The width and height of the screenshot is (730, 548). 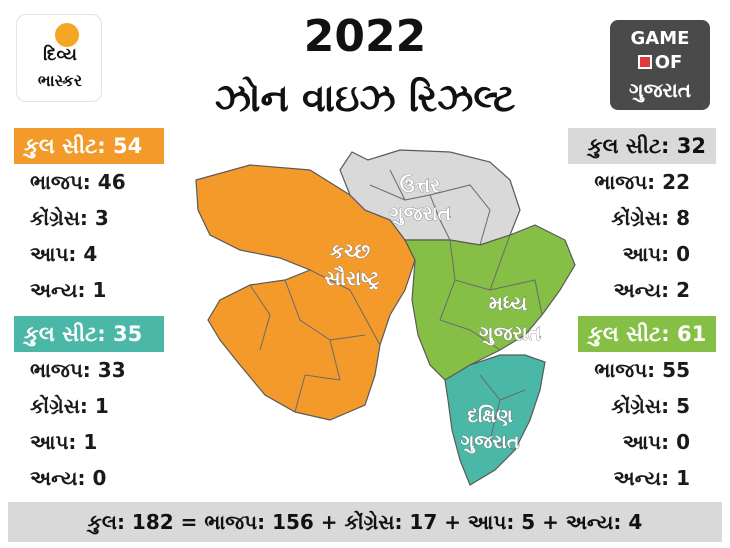 What do you see at coordinates (683, 218) in the screenshot?
I see `party-seats: 8` at bounding box center [683, 218].